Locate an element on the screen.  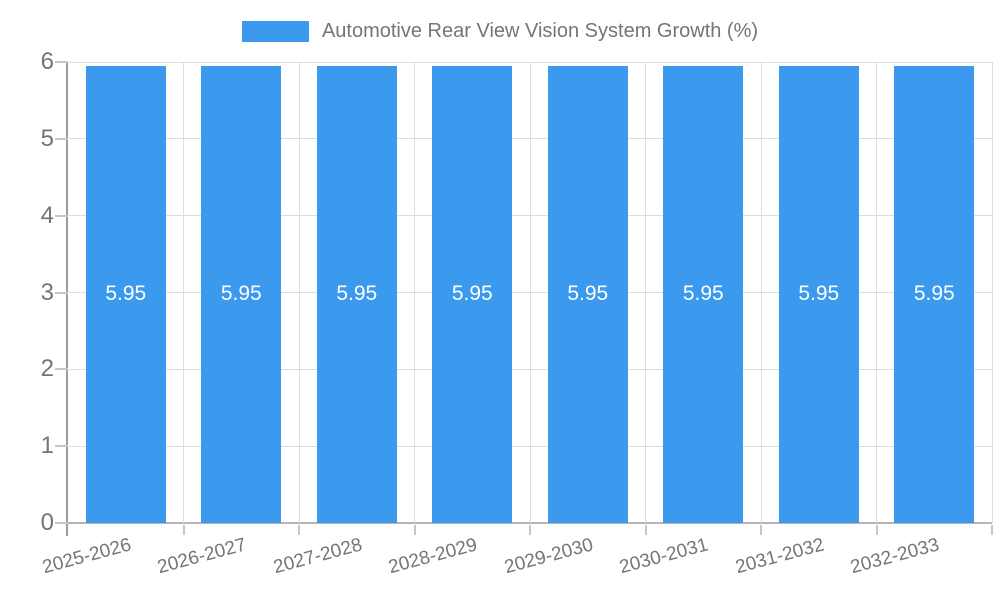
y-axis-line is located at coordinates (67, 299).